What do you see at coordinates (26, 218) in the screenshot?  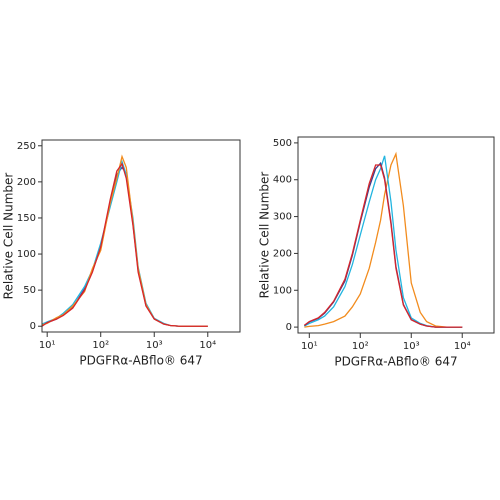 I see `y-tick-label: 150` at bounding box center [26, 218].